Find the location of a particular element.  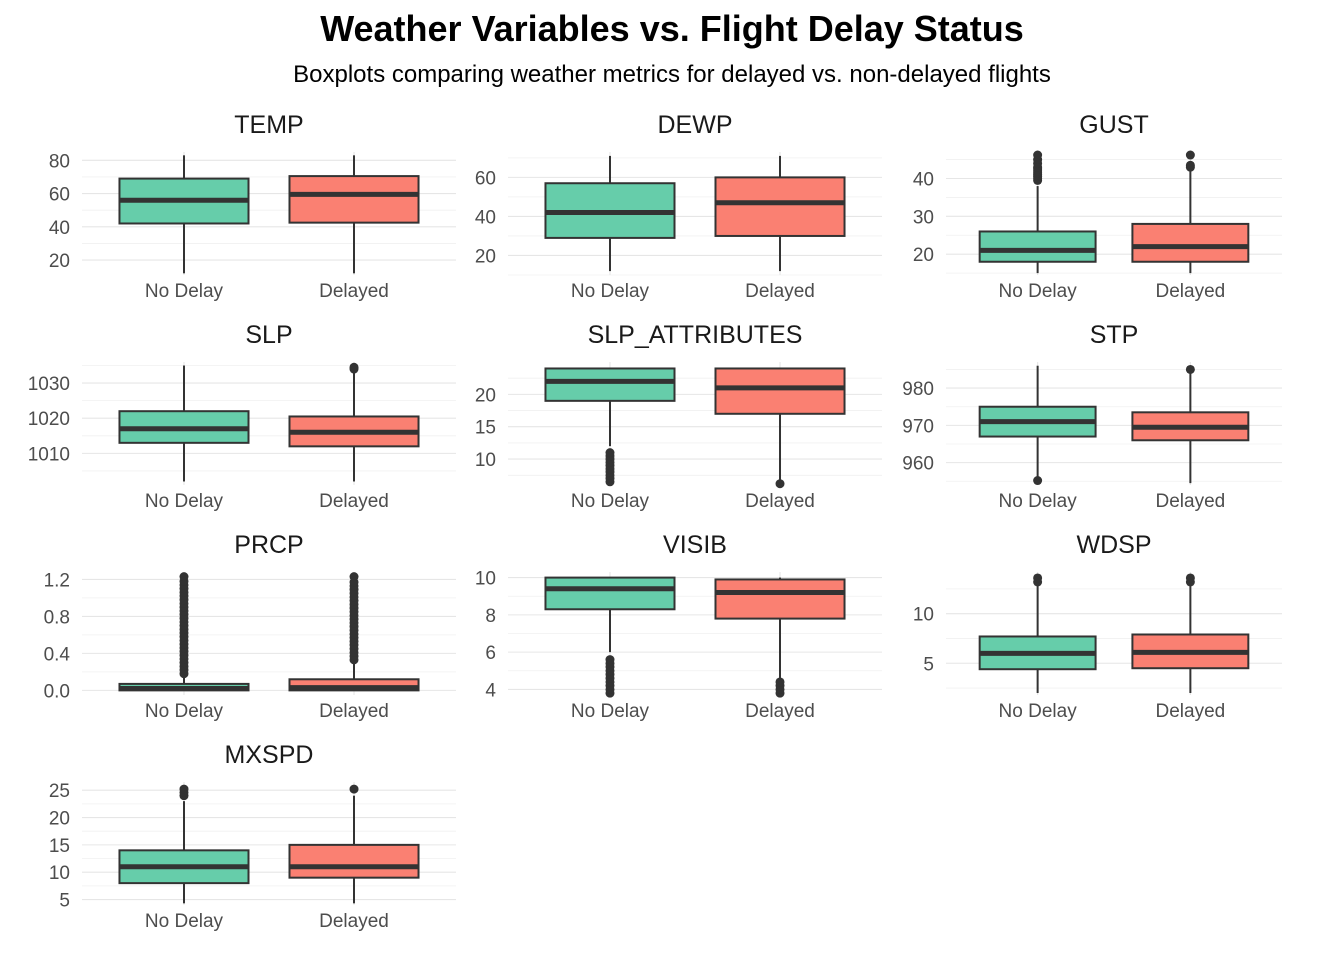

panel-title: PRCP is located at coordinates (268, 545).